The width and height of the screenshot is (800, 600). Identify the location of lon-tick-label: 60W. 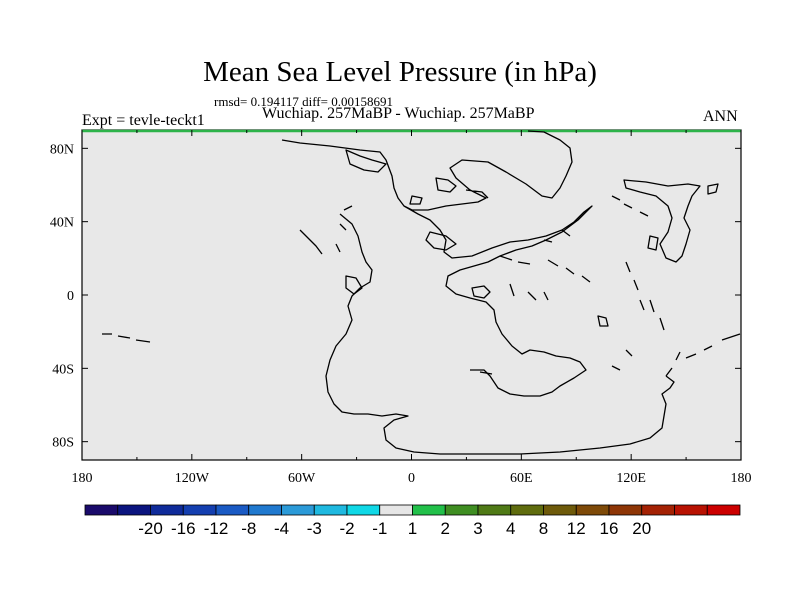
(302, 478).